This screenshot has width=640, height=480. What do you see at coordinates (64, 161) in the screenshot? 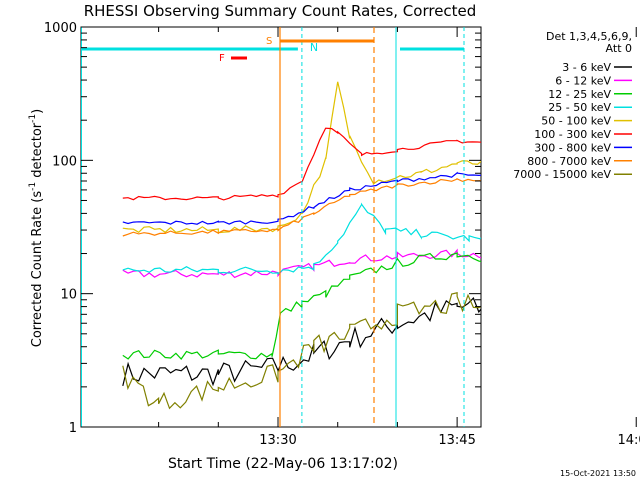
I see `y-tick-label: 100` at bounding box center [64, 161].